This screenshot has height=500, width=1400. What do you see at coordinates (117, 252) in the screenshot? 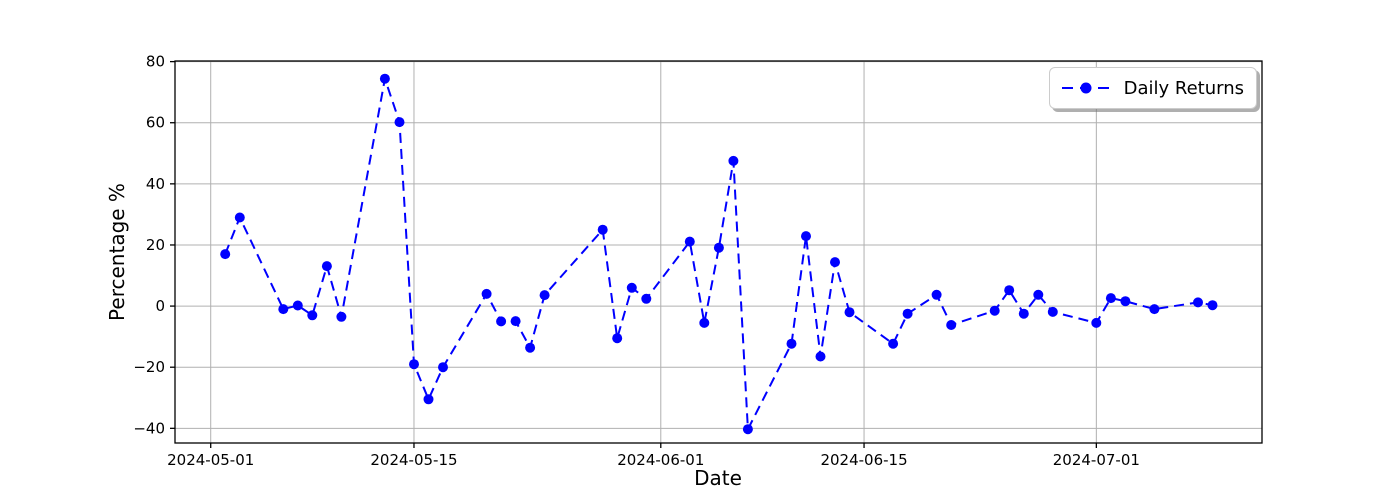
I see `y-axis-label: Percentage %` at bounding box center [117, 252].